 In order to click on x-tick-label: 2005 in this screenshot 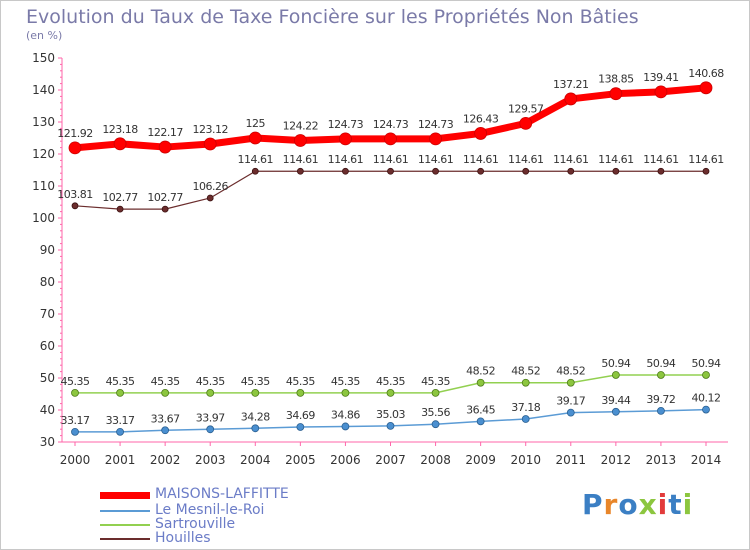, I will do `click(300, 460)`.